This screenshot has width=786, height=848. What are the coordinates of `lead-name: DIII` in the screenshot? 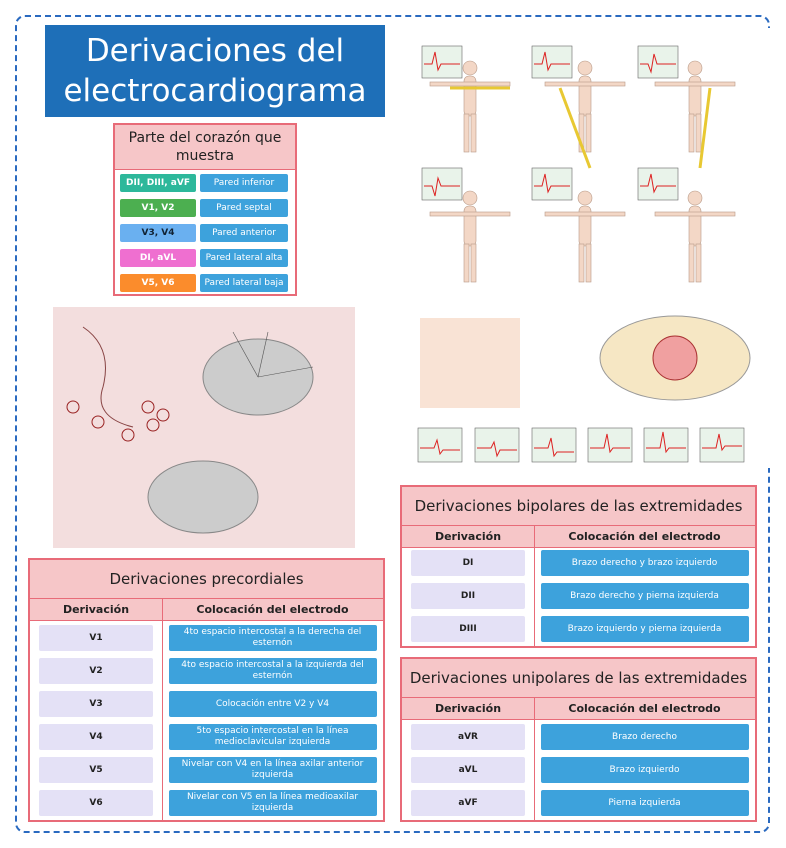 It's located at (468, 629).